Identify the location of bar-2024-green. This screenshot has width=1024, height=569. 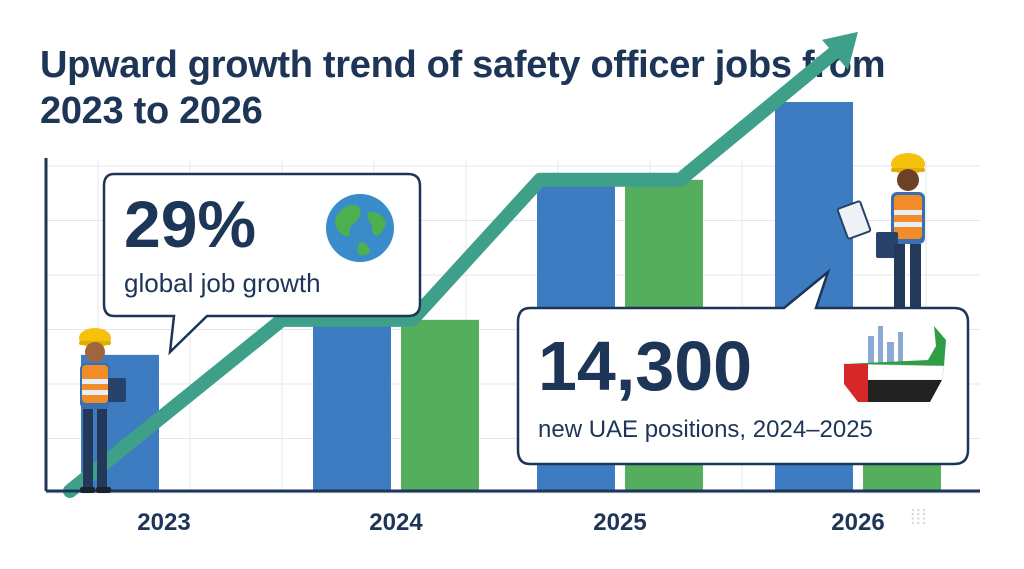
(440, 405).